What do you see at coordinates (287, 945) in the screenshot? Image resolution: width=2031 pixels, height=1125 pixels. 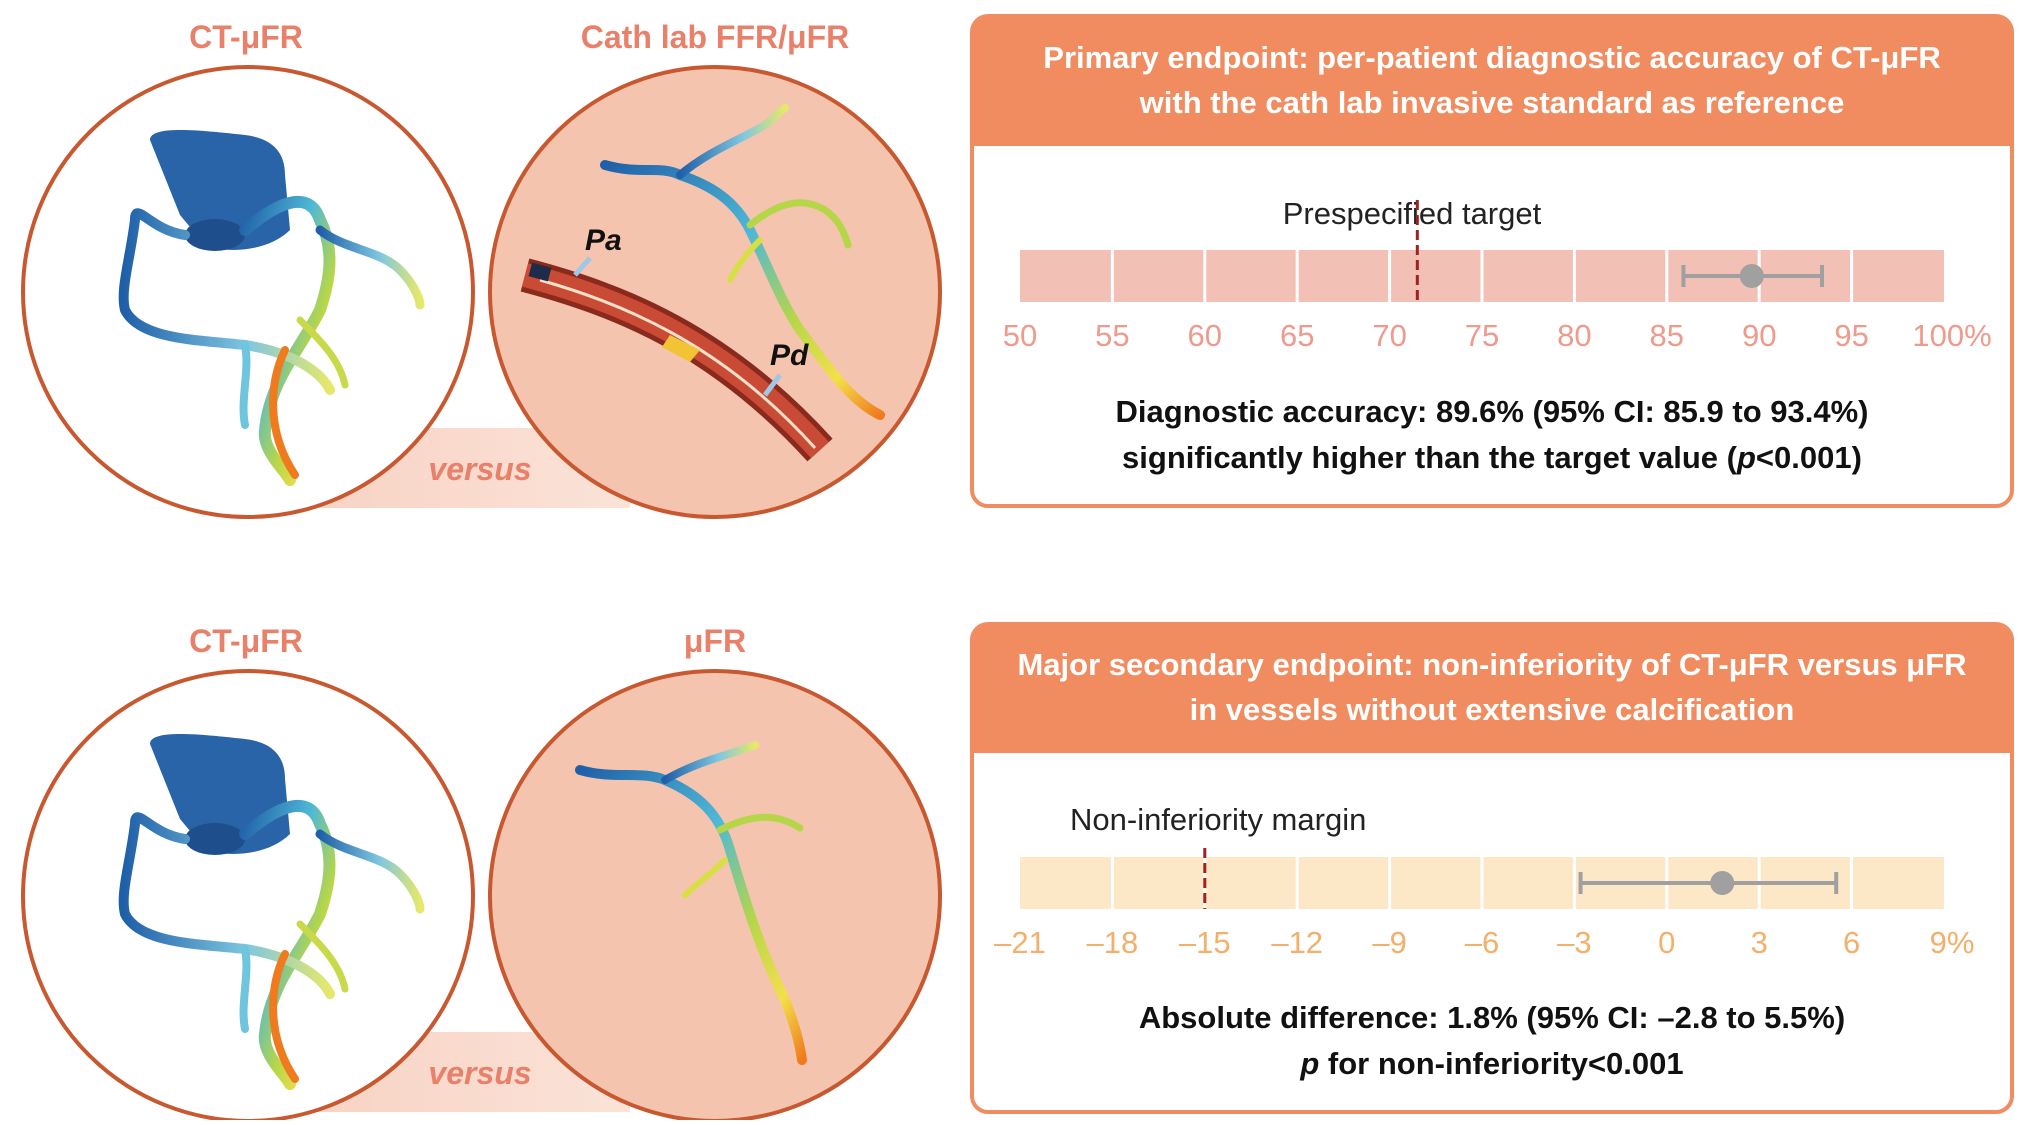 I see `lca-vessel-bottom` at bounding box center [287, 945].